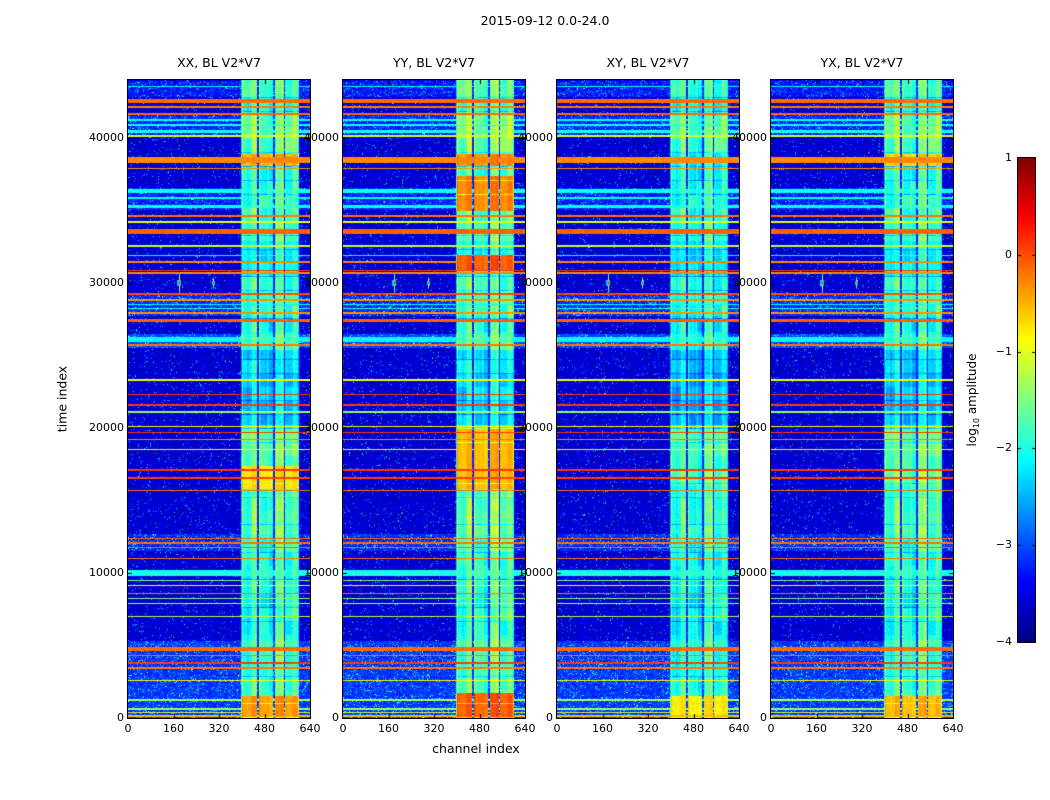 Image resolution: width=1050 pixels, height=800 pixels. I want to click on panel-title-yy: YY, BL V2*V7, so click(434, 62).